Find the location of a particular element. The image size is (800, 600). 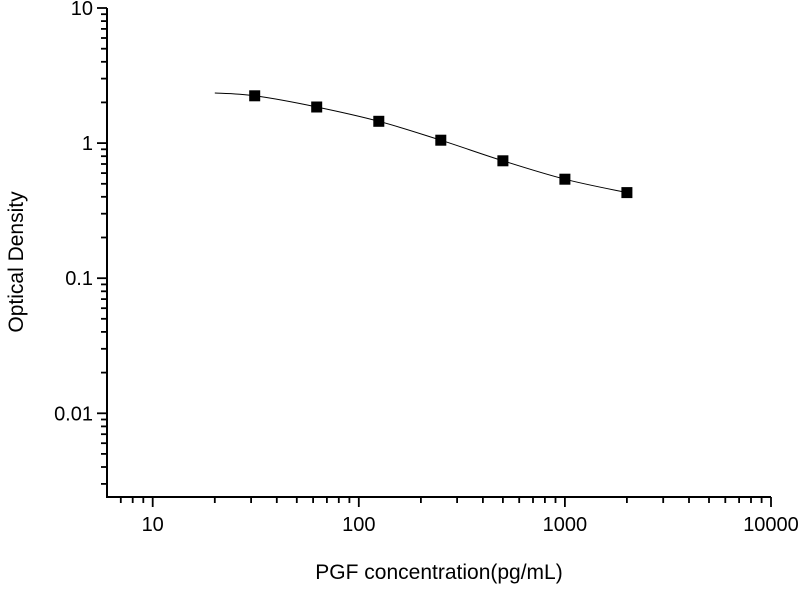

x-tick-label: 100 is located at coordinates (358, 525).